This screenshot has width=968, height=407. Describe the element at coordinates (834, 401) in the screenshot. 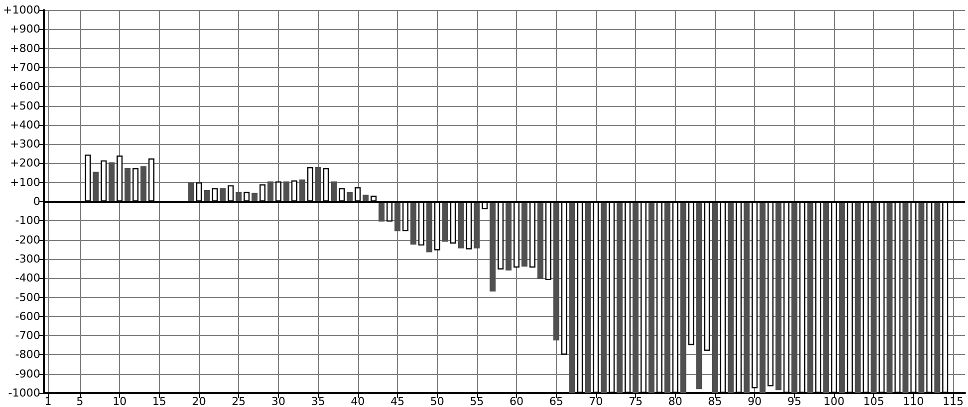

I see `x-tick-label: 100` at that location.